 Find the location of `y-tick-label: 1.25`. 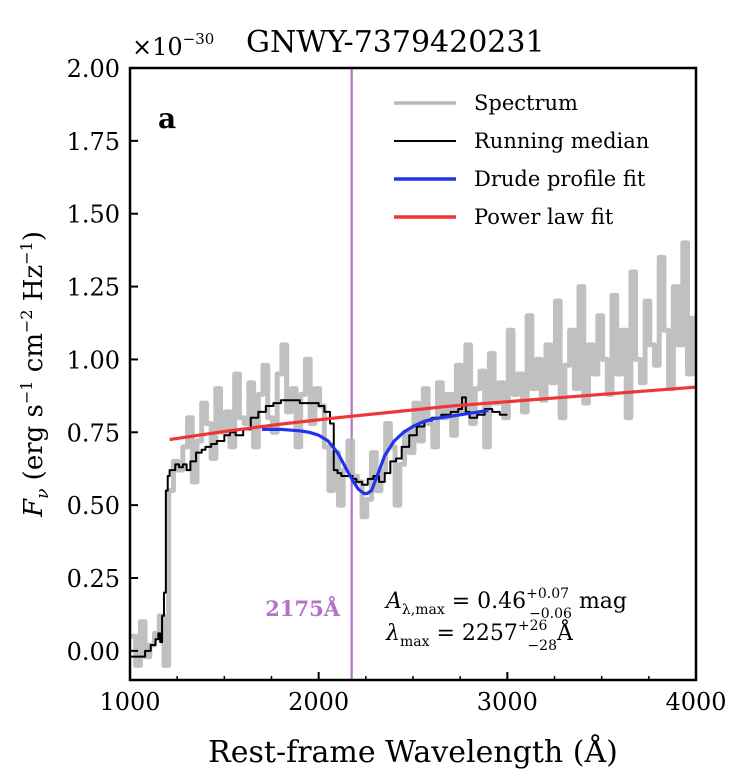

y-tick-label: 1.25 is located at coordinates (93, 288).